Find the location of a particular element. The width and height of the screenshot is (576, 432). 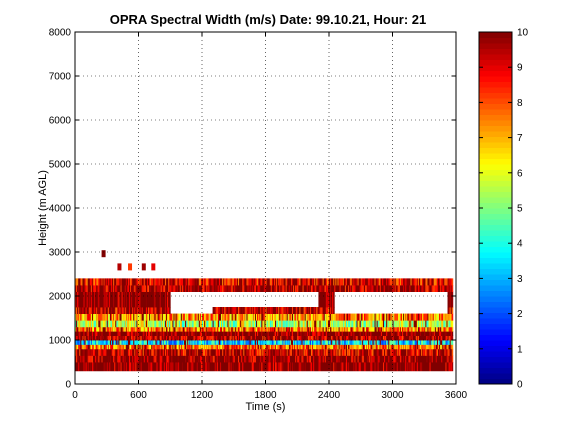

colorbar-tick-label: 9 is located at coordinates (520, 68).